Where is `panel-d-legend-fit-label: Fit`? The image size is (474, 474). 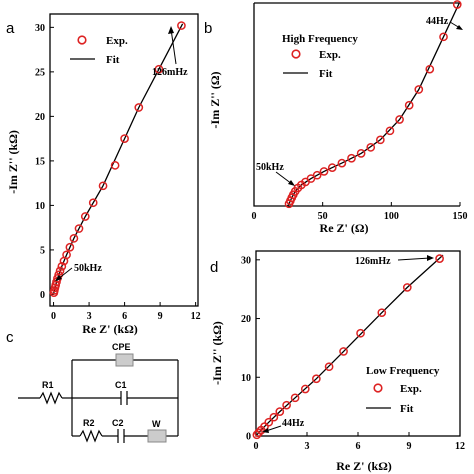
panel-d-legend-fit-label: Fit is located at coordinates (407, 409).